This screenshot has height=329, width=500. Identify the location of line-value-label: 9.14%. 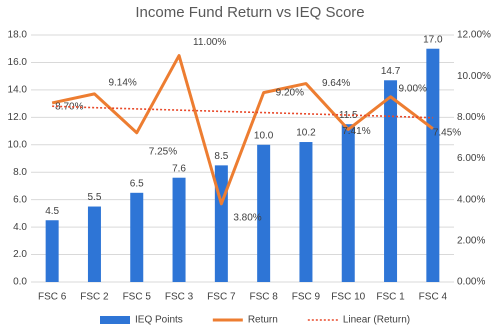
(122, 83).